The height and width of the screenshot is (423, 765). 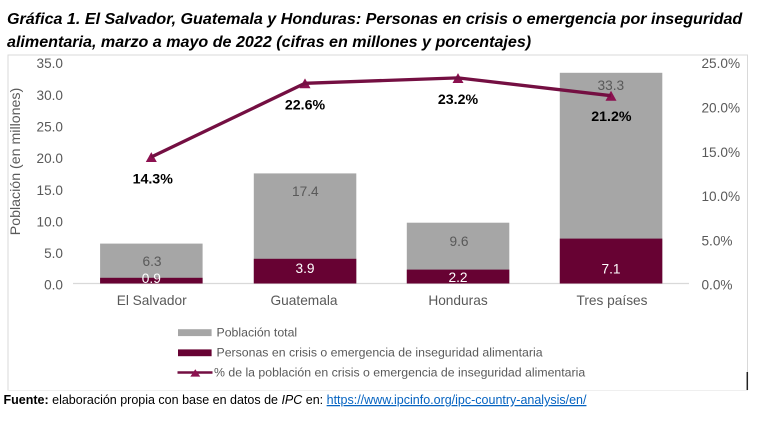 I want to click on svg-text: 9.6, so click(x=458, y=241).